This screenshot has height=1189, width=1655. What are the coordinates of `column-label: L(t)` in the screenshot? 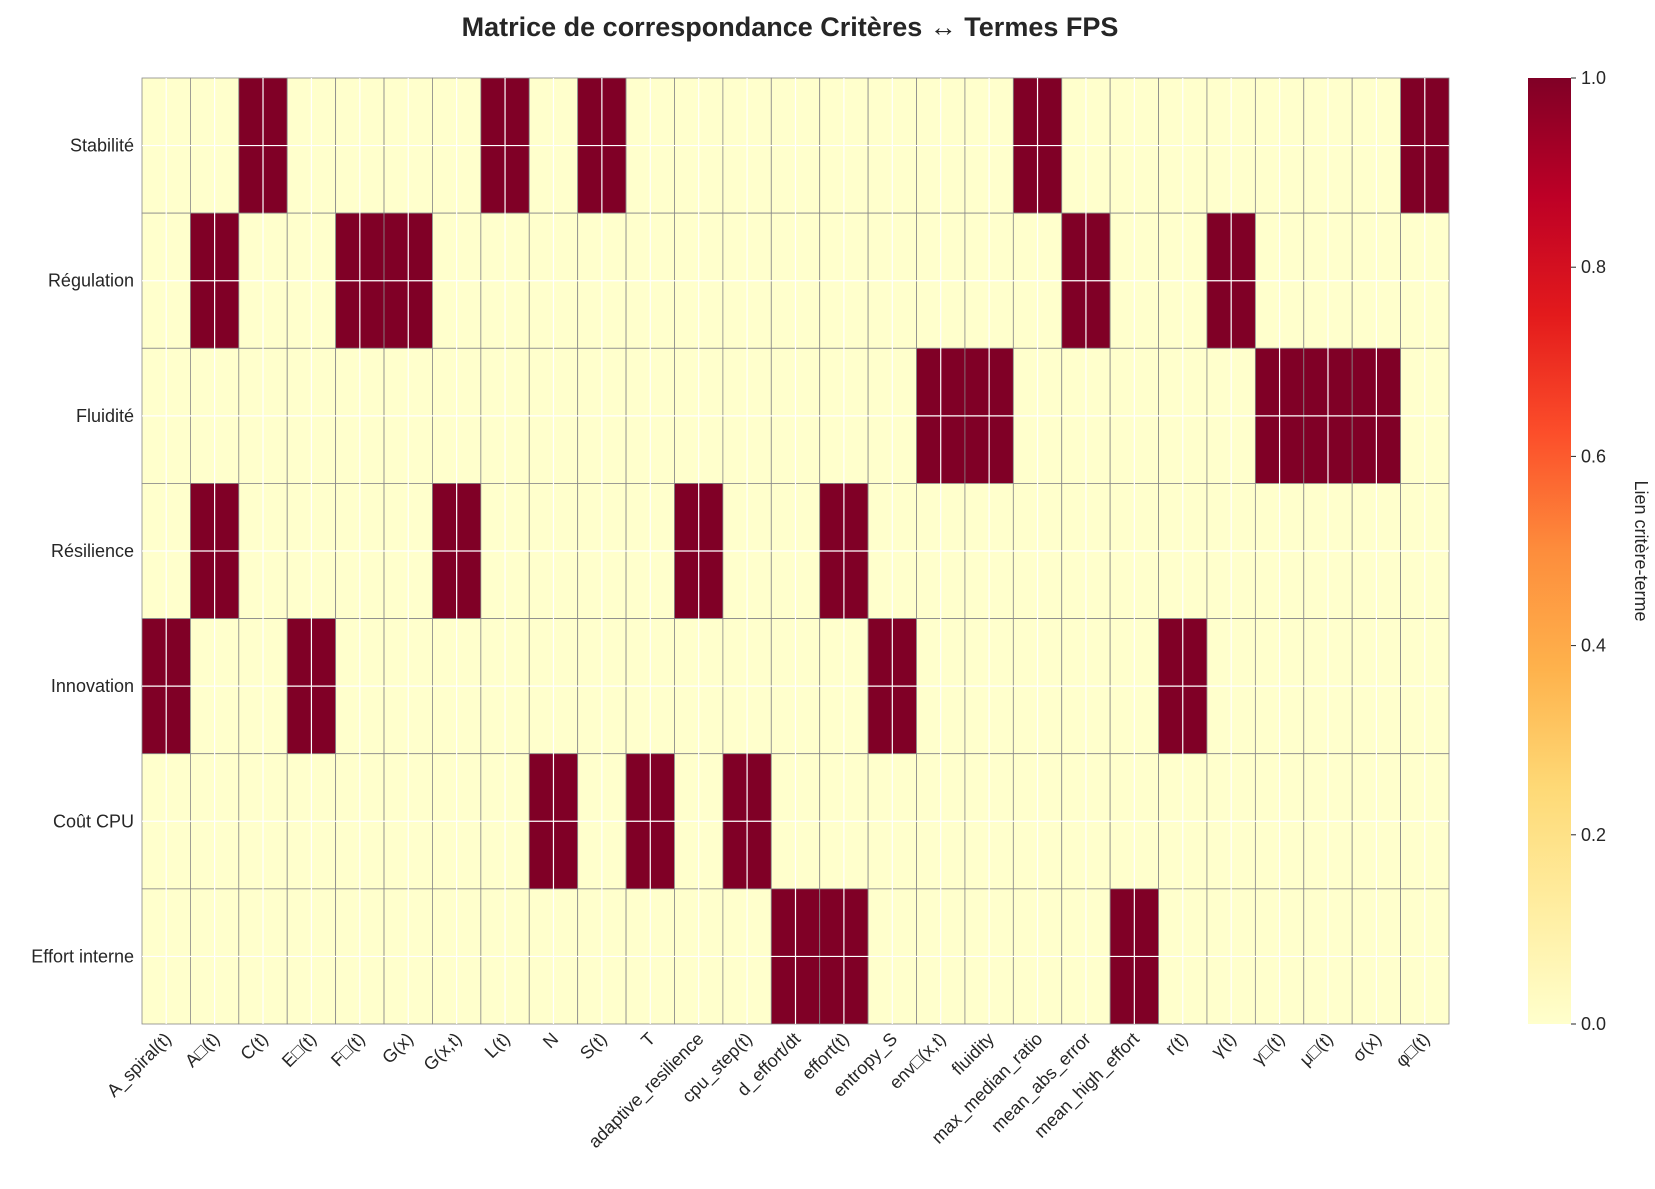 It's located at (497, 1045).